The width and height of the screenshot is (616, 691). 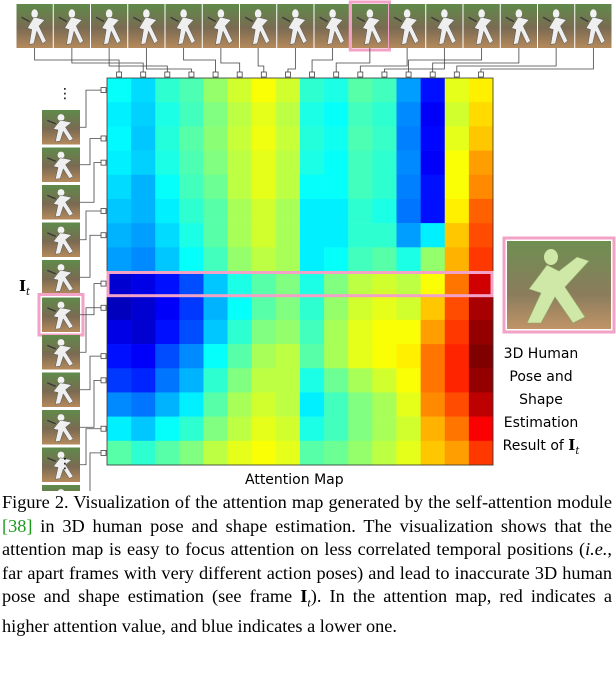 What do you see at coordinates (17, 525) in the screenshot?
I see `citation-link: [38]` at bounding box center [17, 525].